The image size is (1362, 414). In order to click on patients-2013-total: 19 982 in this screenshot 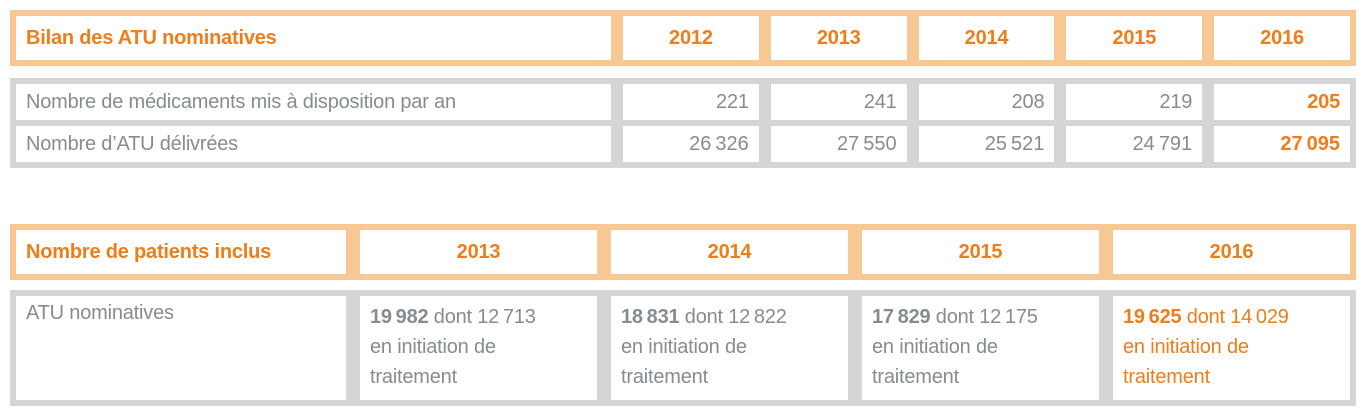, I will do `click(399, 317)`.